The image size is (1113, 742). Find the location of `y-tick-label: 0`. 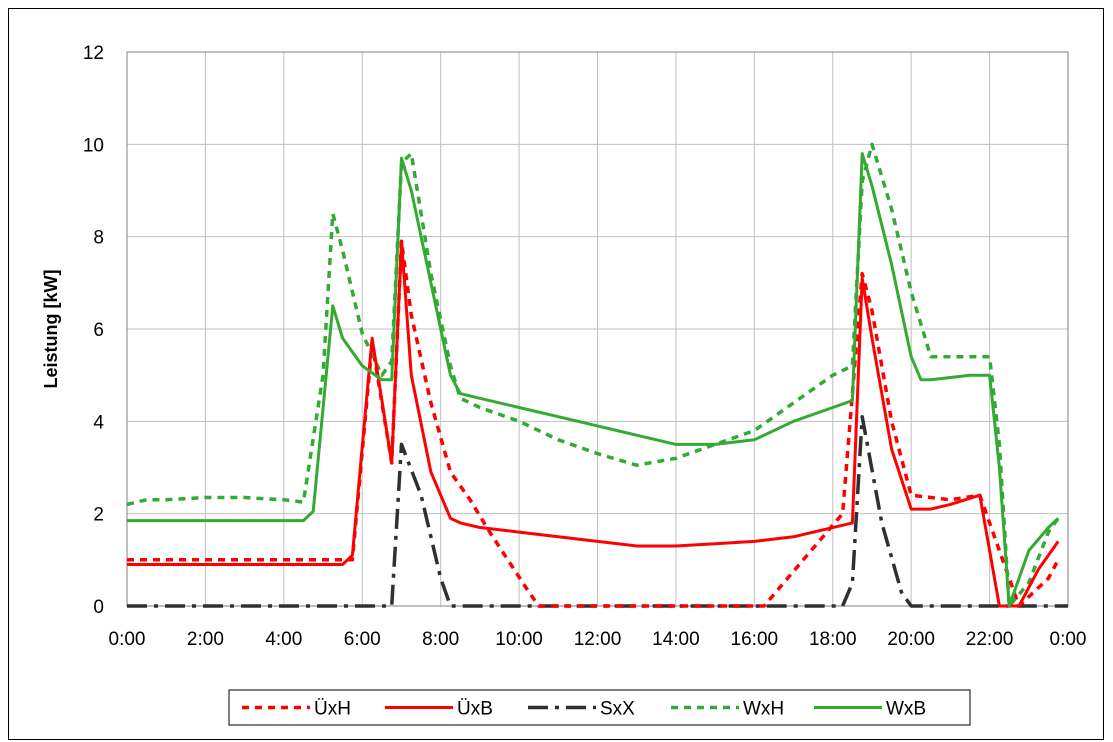

y-tick-label: 0 is located at coordinates (98, 607).